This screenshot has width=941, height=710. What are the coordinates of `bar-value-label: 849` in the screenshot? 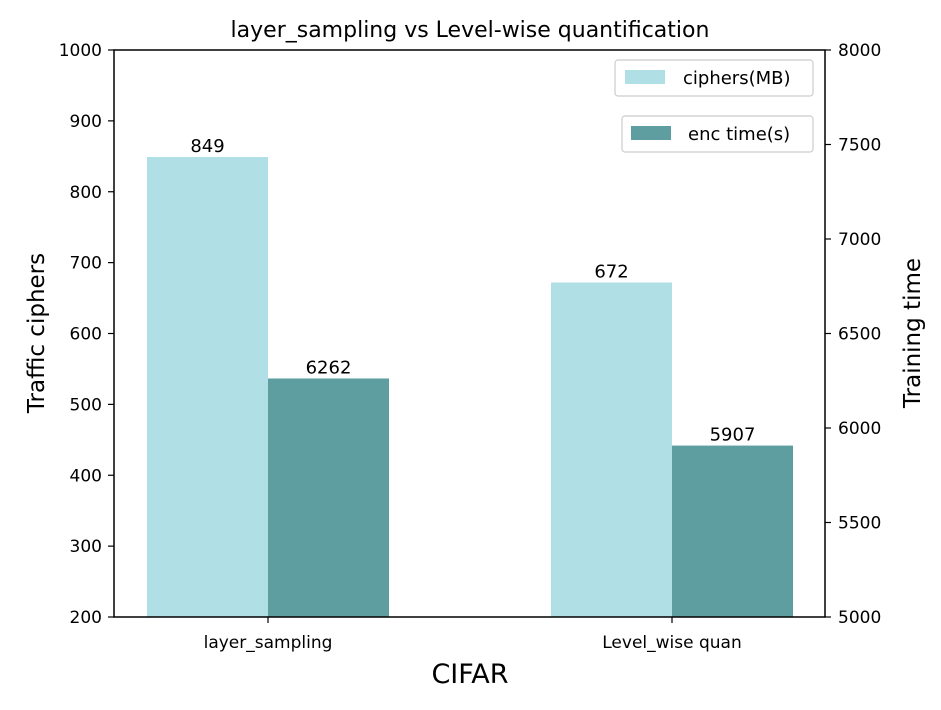 It's located at (207, 146).